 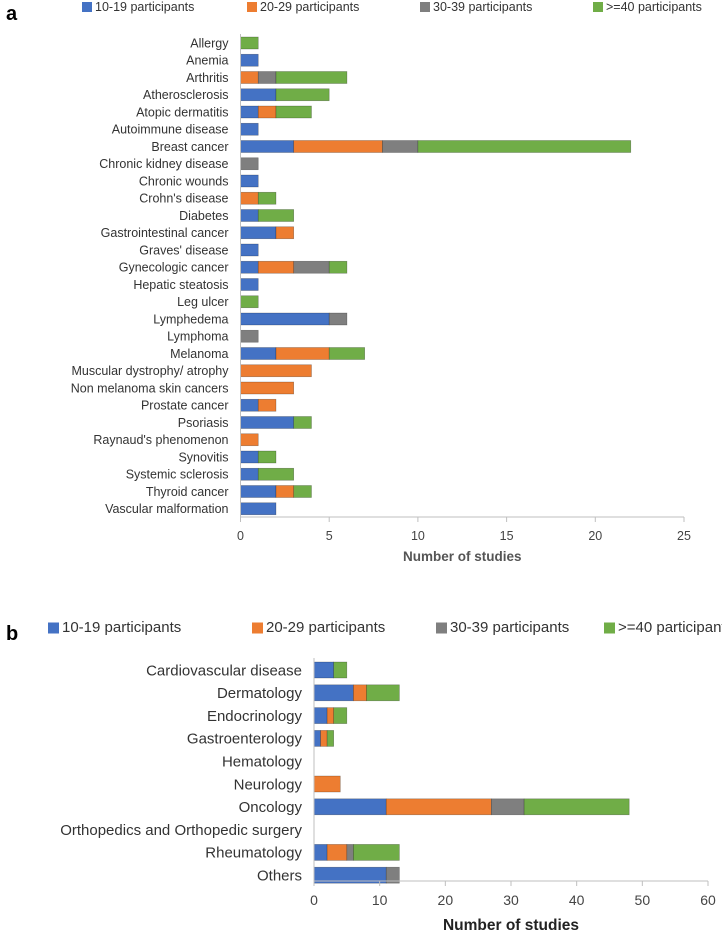 What do you see at coordinates (441, 628) in the screenshot?
I see `panel-b-legend-swatch-30-39-participants` at bounding box center [441, 628].